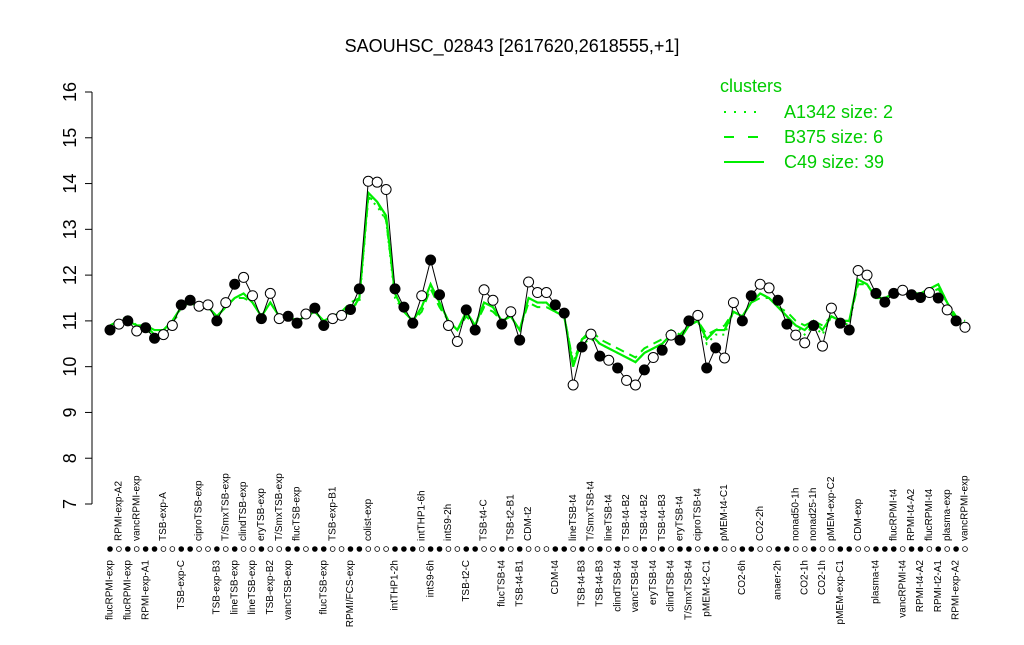 The image size is (1024, 645). I want to click on x-tick-label: T/SmxTSB-t4, so click(689, 590).